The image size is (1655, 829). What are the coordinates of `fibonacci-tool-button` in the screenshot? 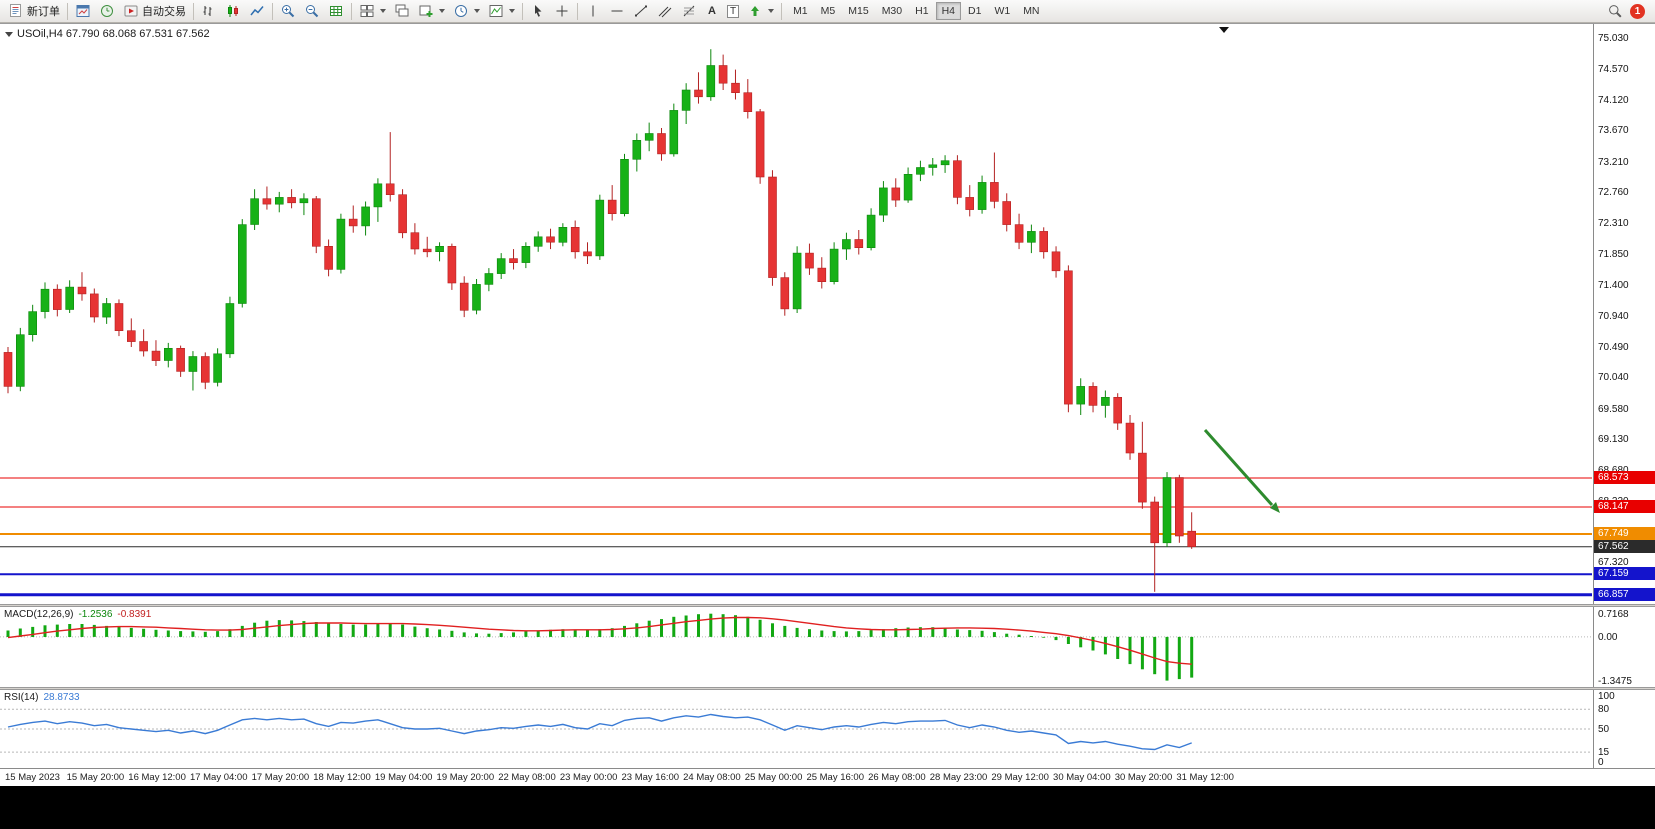 It's located at (689, 11).